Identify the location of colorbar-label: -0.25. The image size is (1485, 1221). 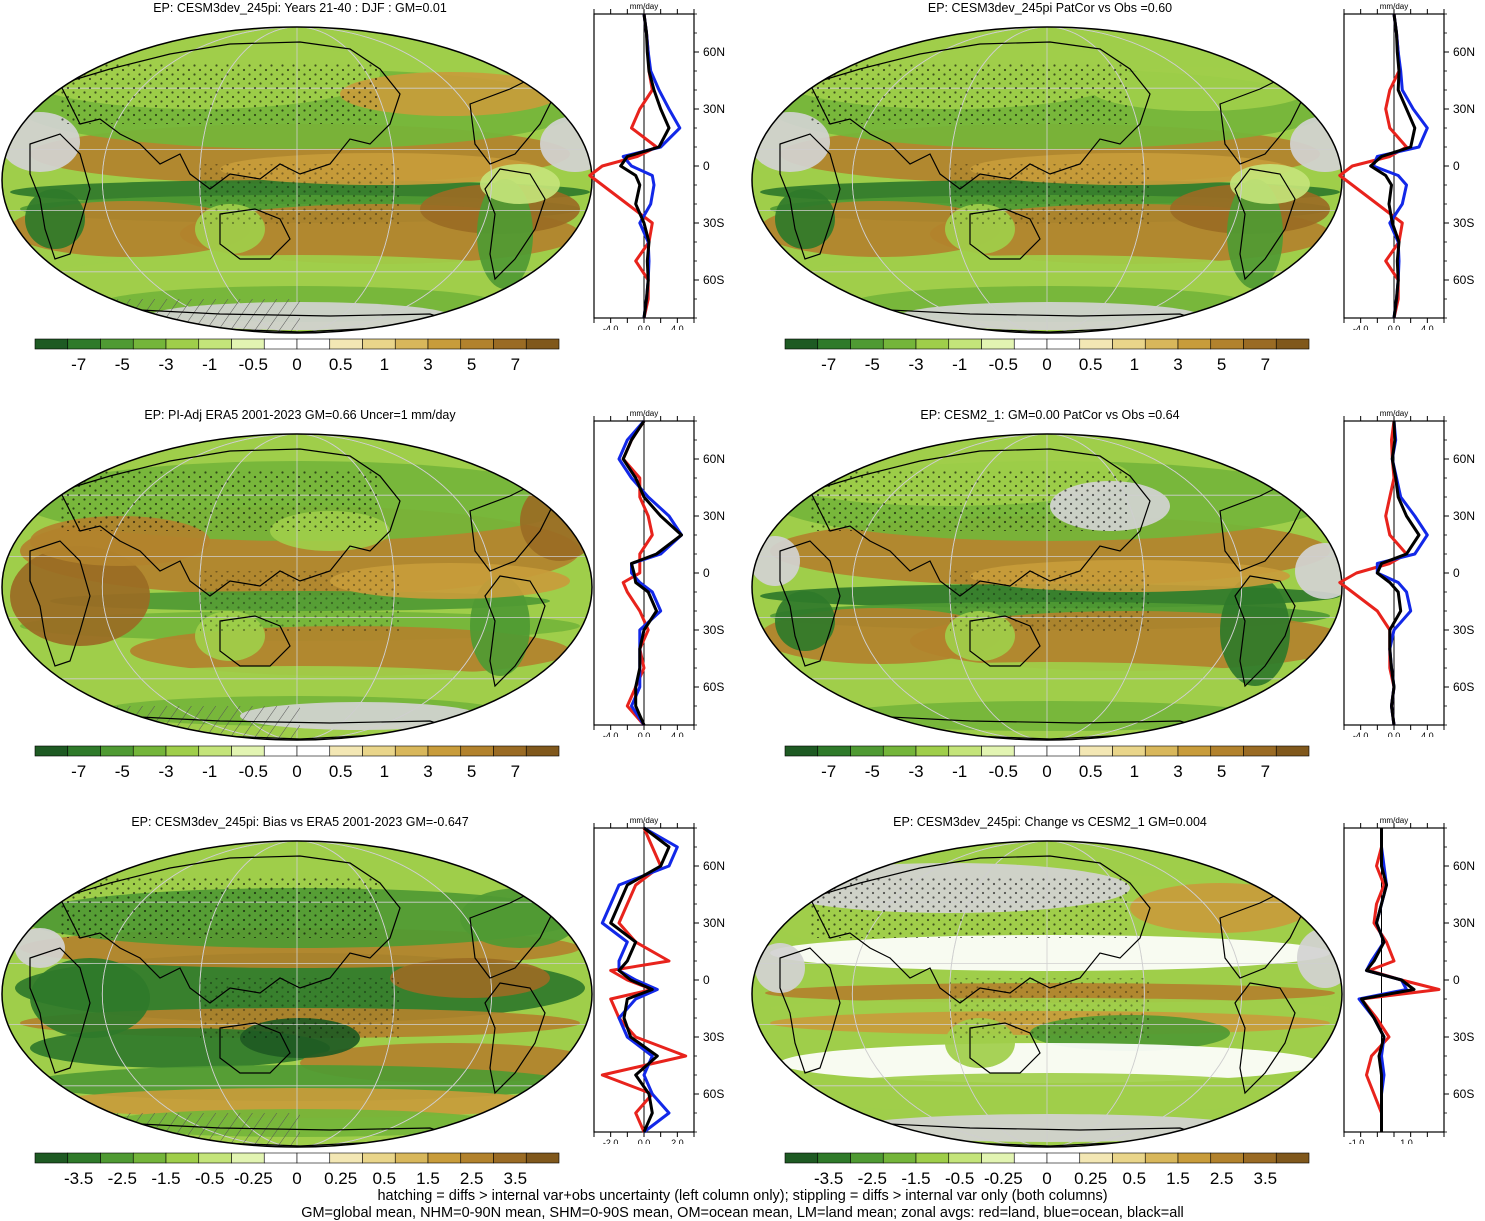
(253, 1178).